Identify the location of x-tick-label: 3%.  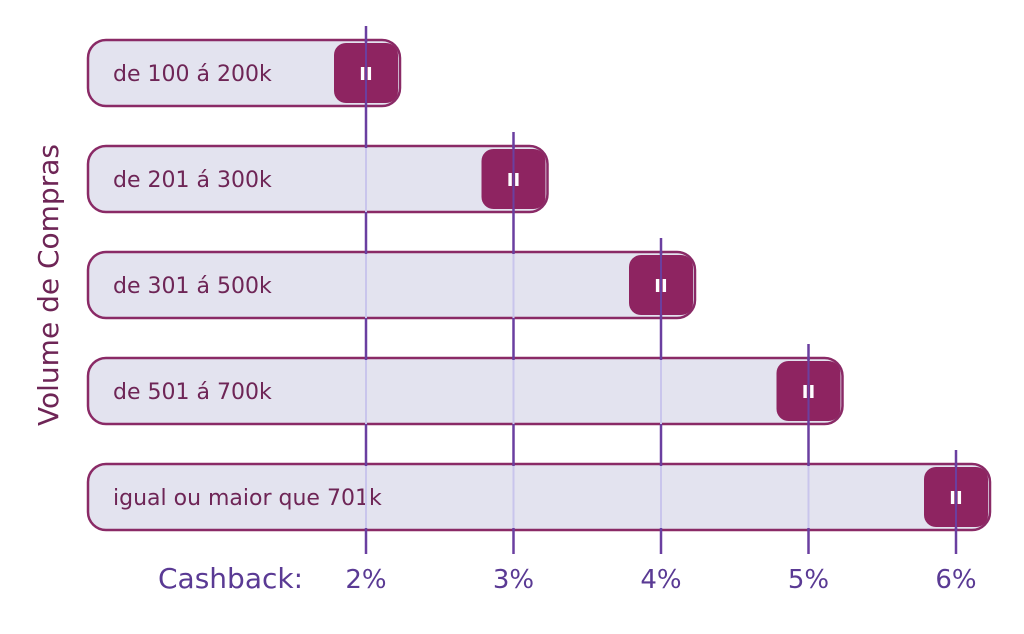
(513, 580).